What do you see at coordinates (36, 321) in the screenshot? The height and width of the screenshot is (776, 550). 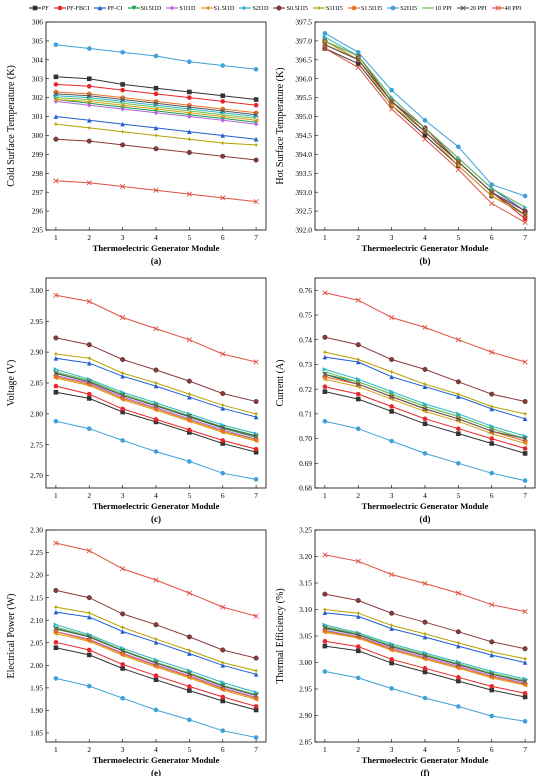 I see `y-tick-label: 2.95` at bounding box center [36, 321].